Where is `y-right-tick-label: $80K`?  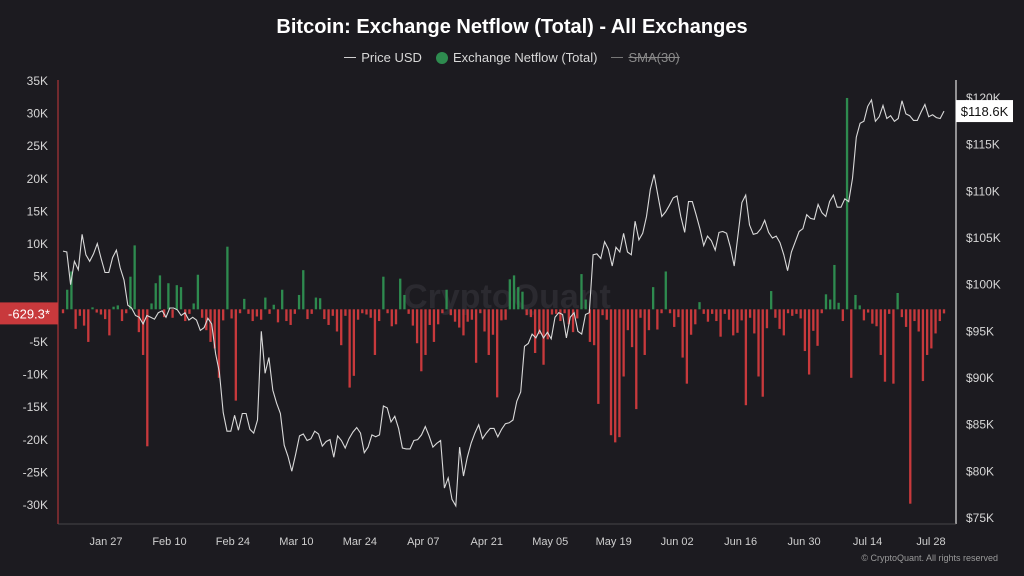
y-right-tick-label: $80K is located at coordinates (980, 471).